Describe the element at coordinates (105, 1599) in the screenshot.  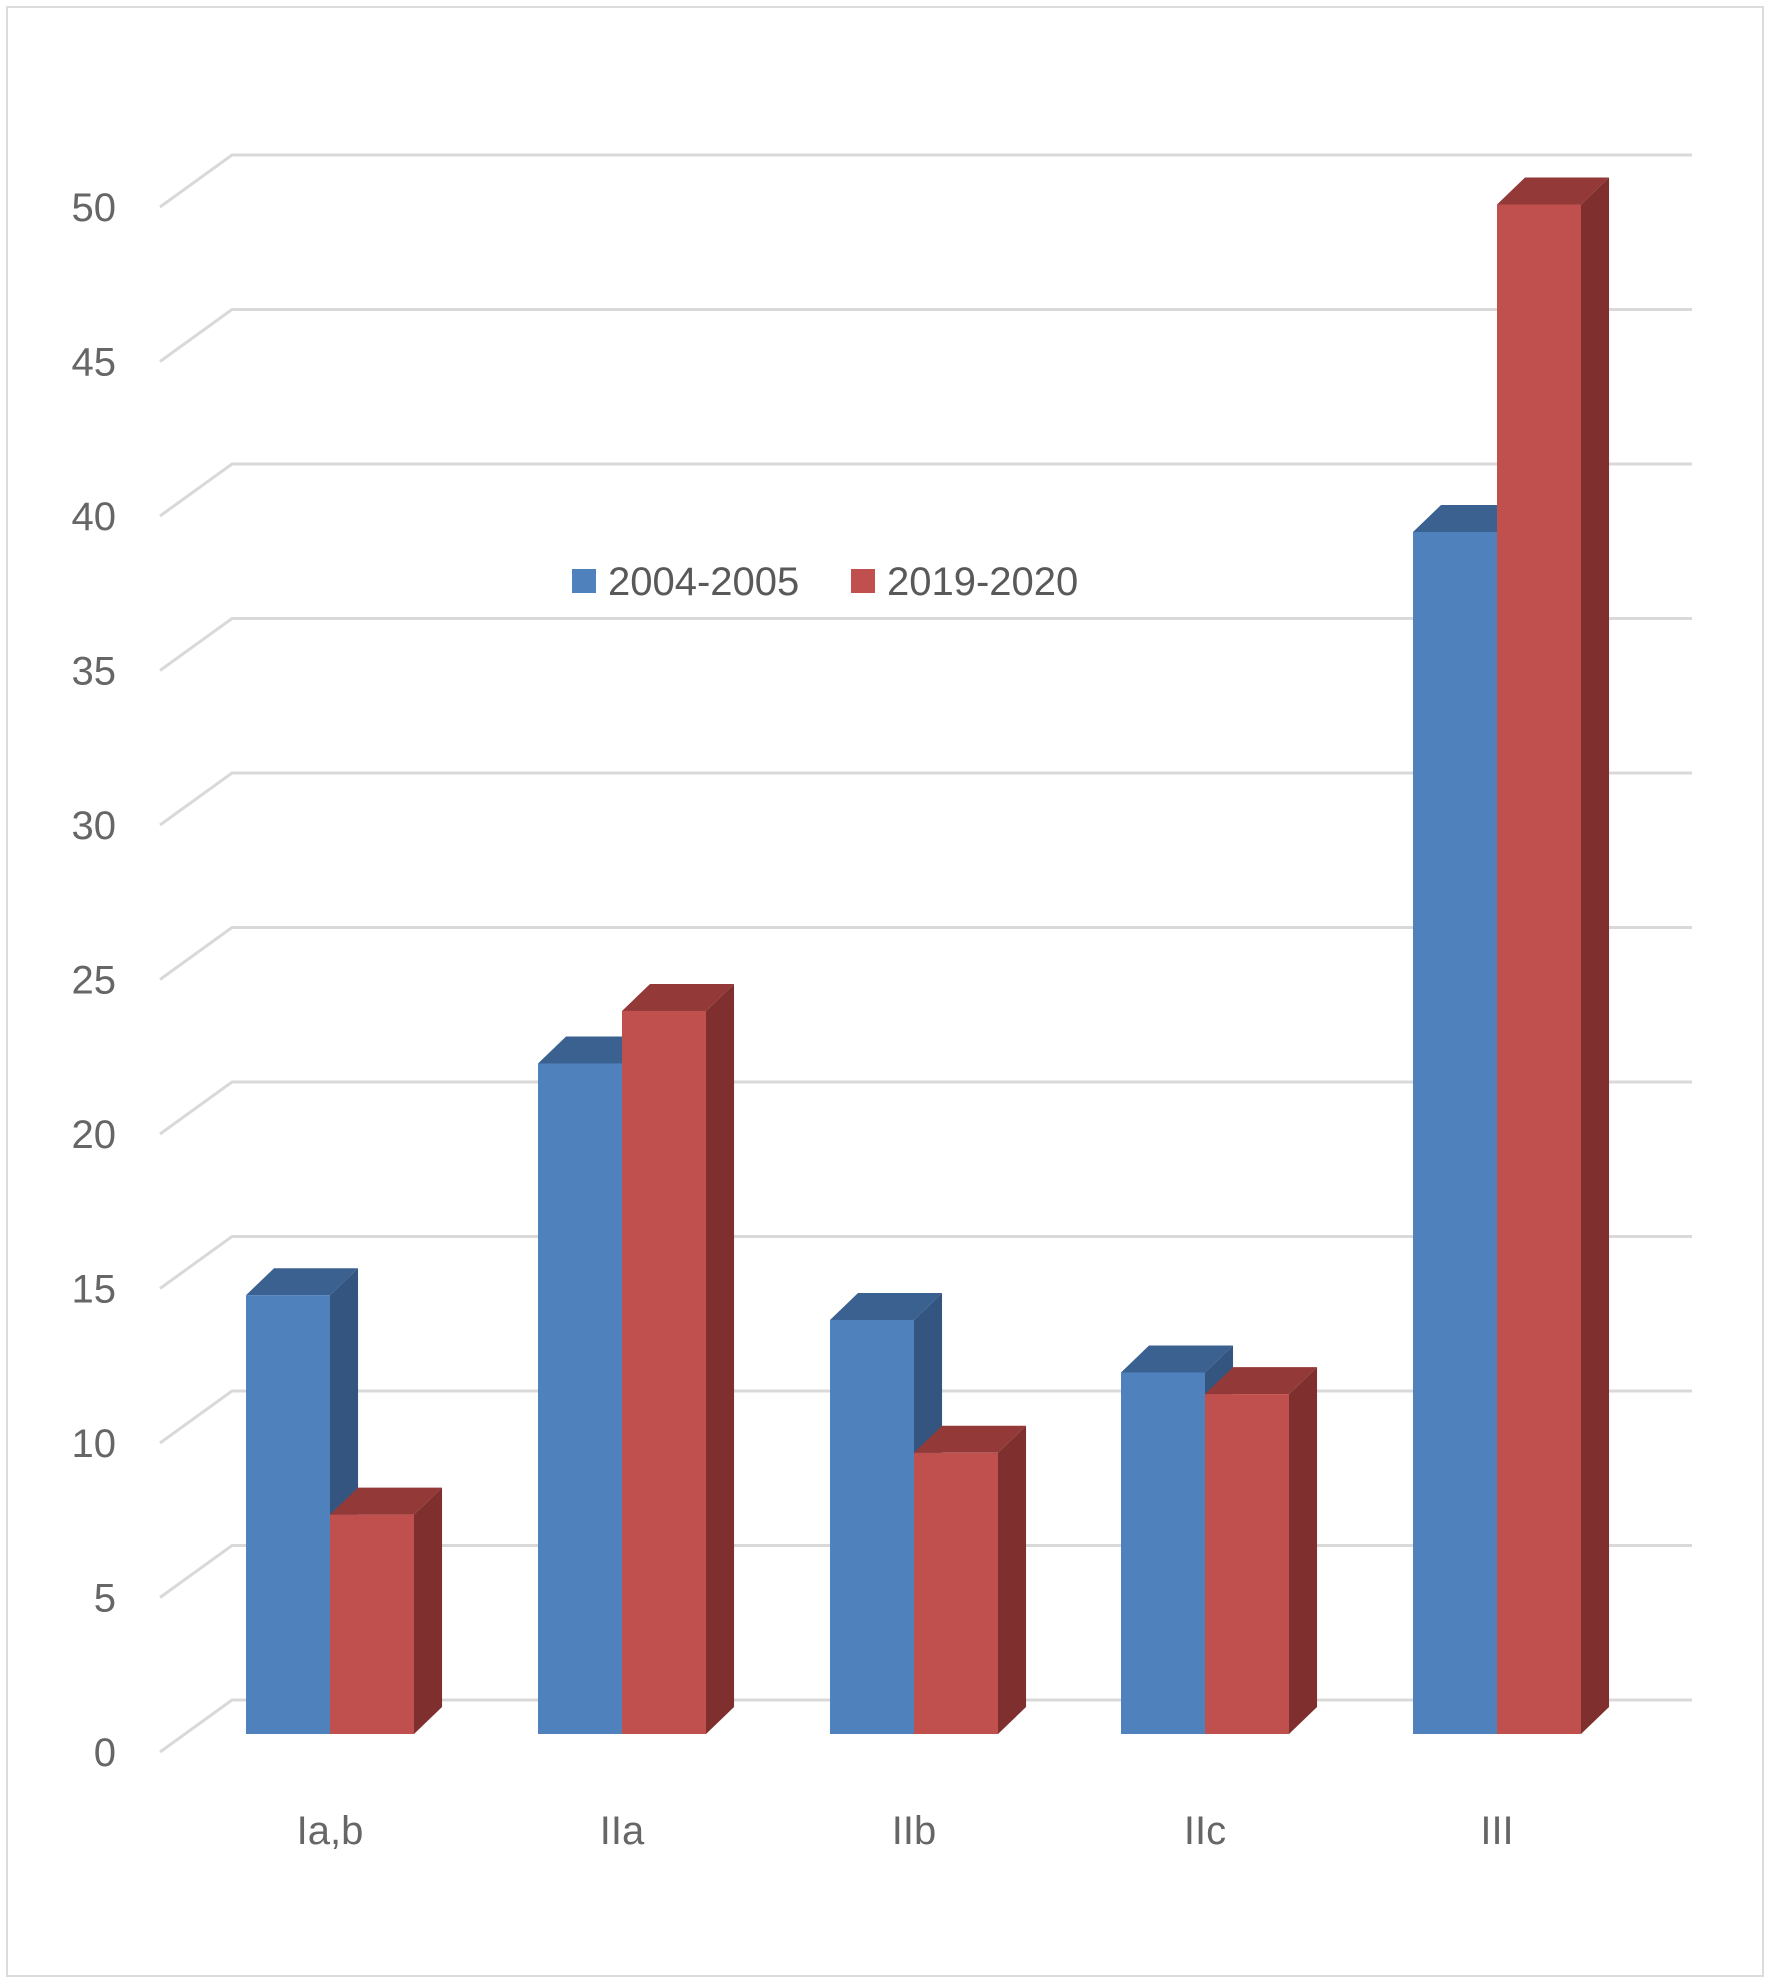
I see `y-tick-label: 5` at that location.